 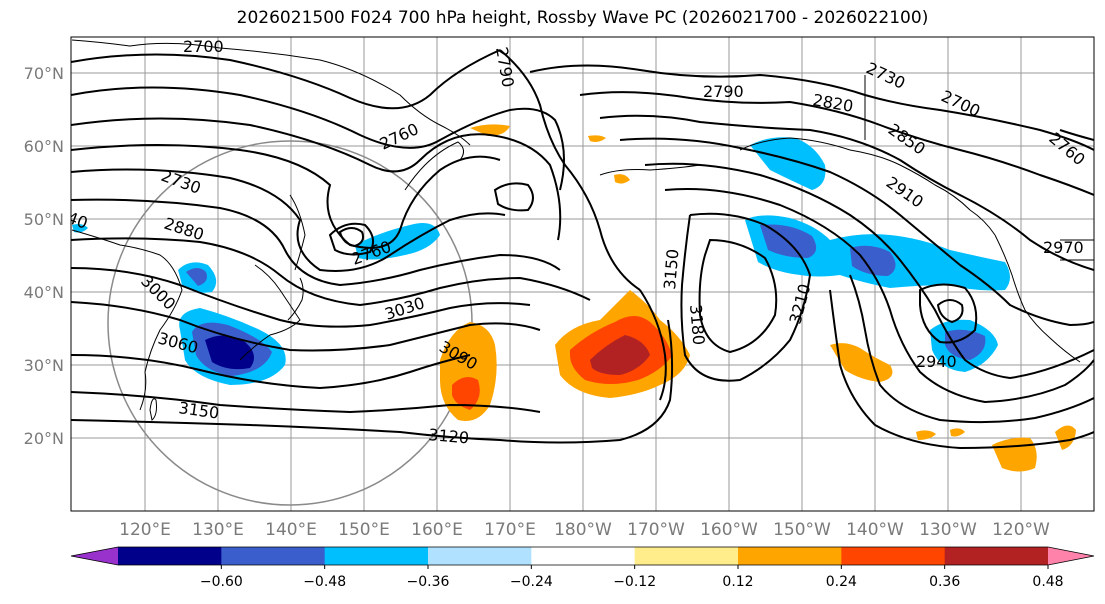 I want to click on lon-label: 130°W, so click(x=948, y=530).